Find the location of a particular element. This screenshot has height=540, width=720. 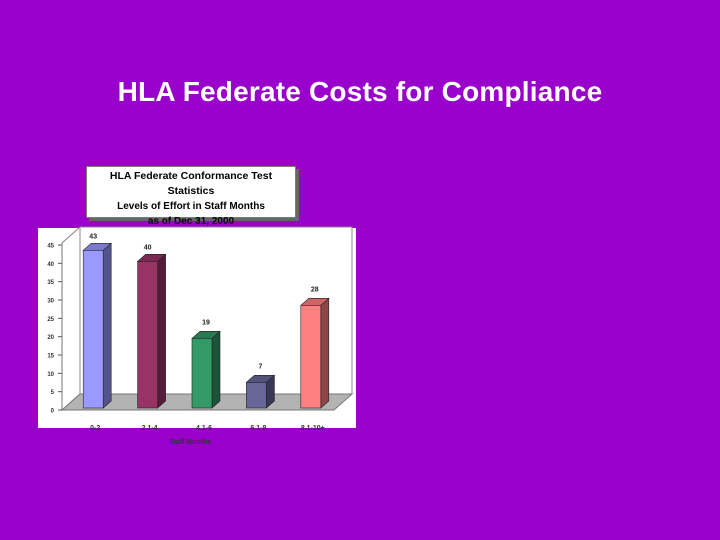

chart-subtitle-line-1: Levels of Effort in Staff Months is located at coordinates (191, 206).